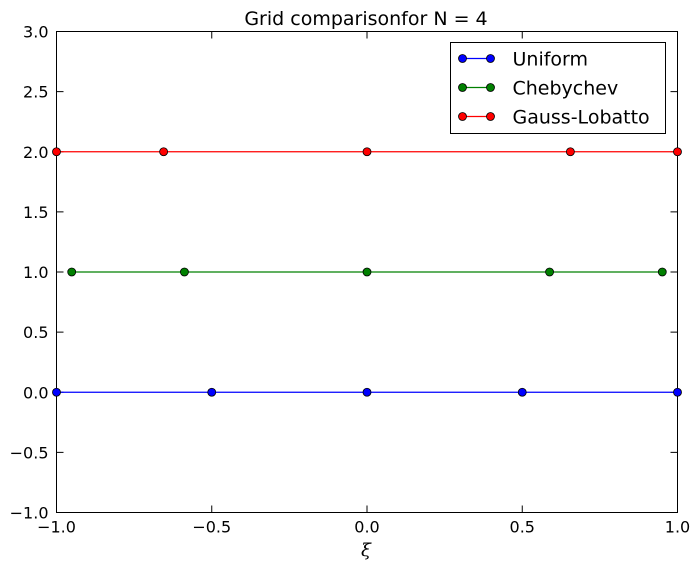  What do you see at coordinates (35, 272) in the screenshot?
I see `y-tick-label: 1.0` at bounding box center [35, 272].